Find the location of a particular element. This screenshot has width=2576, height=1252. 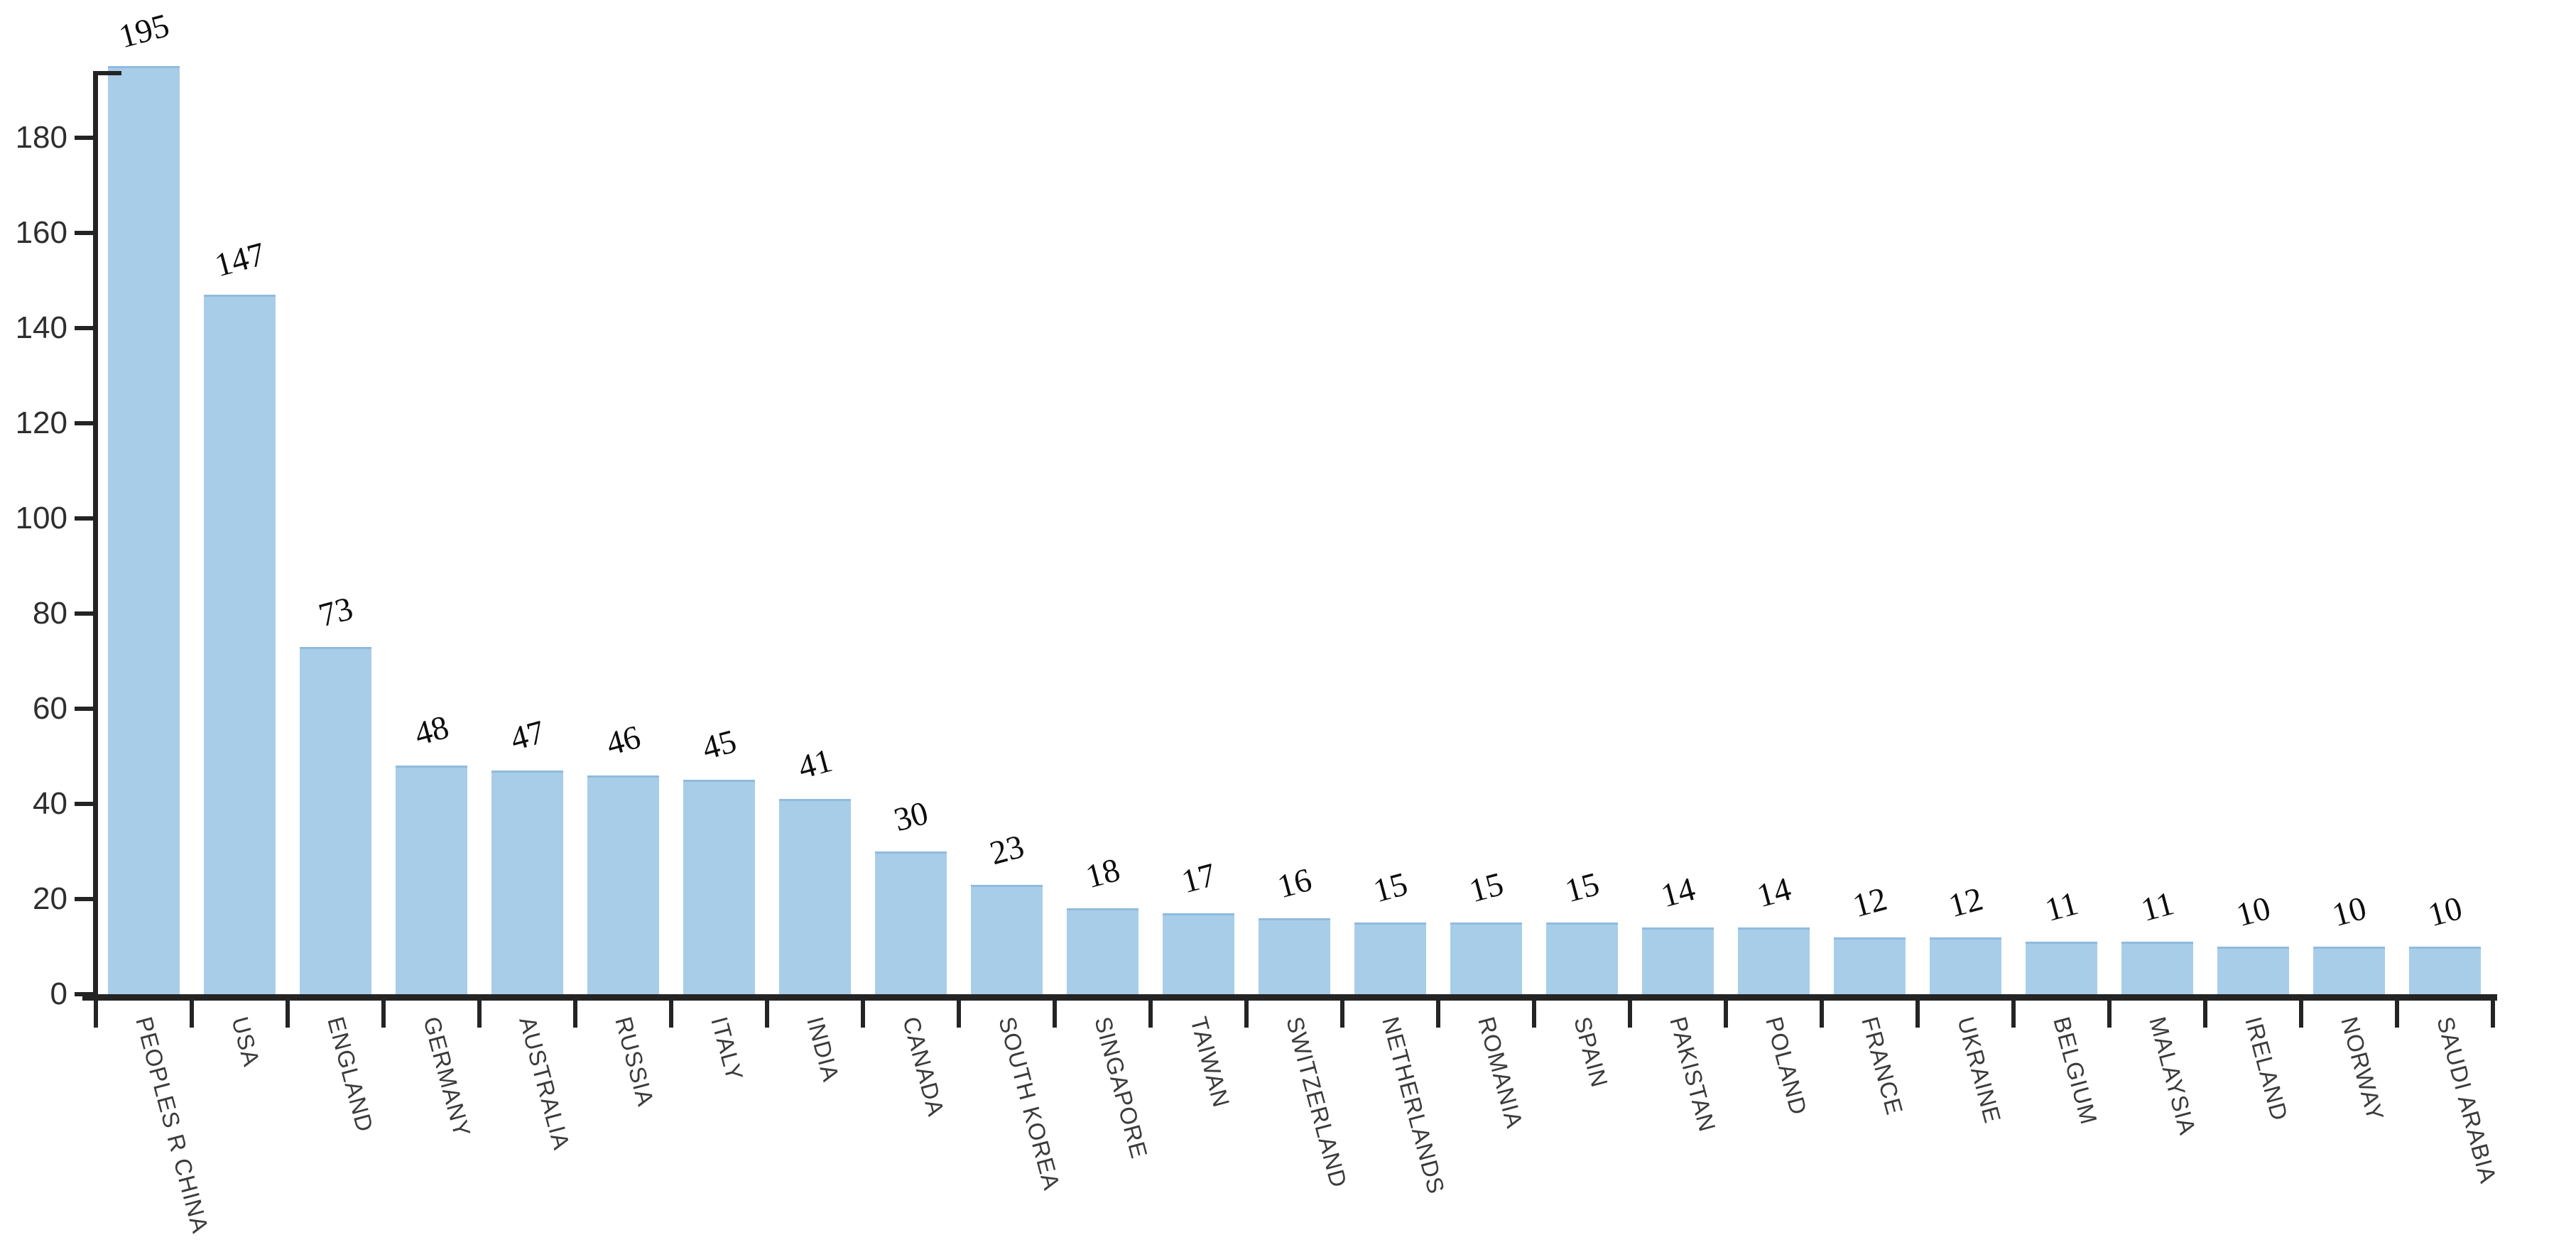

x-axis-line is located at coordinates (1289, 997).